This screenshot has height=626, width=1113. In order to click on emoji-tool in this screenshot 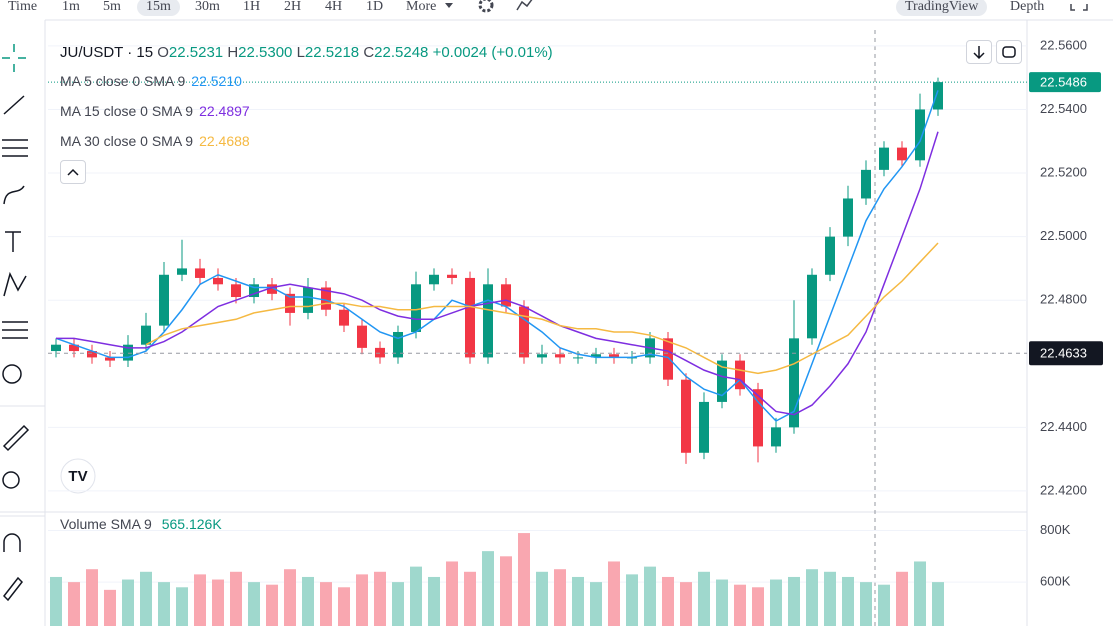, I will do `click(12, 374)`.